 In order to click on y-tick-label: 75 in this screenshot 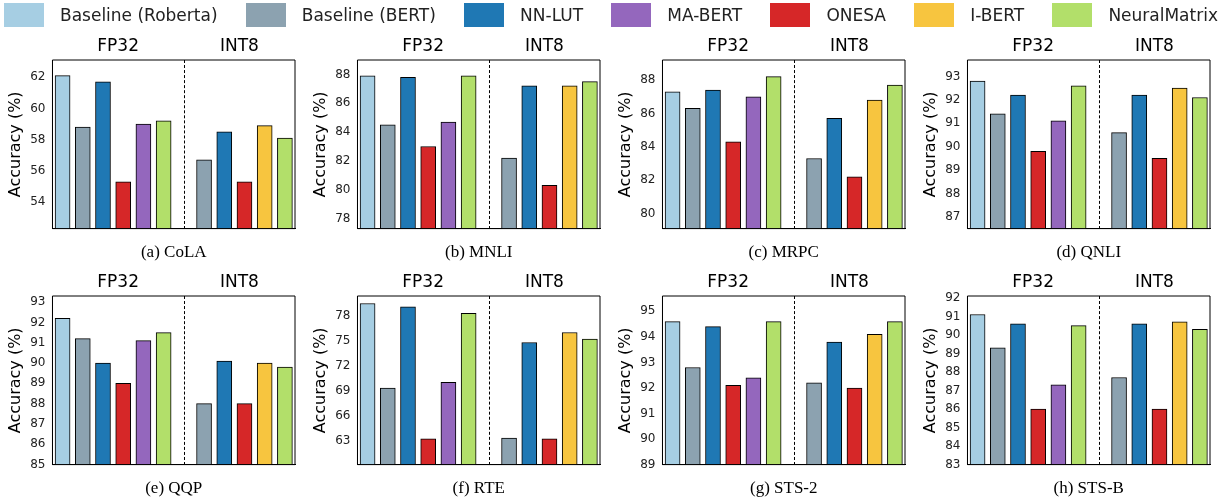, I will do `click(343, 339)`.